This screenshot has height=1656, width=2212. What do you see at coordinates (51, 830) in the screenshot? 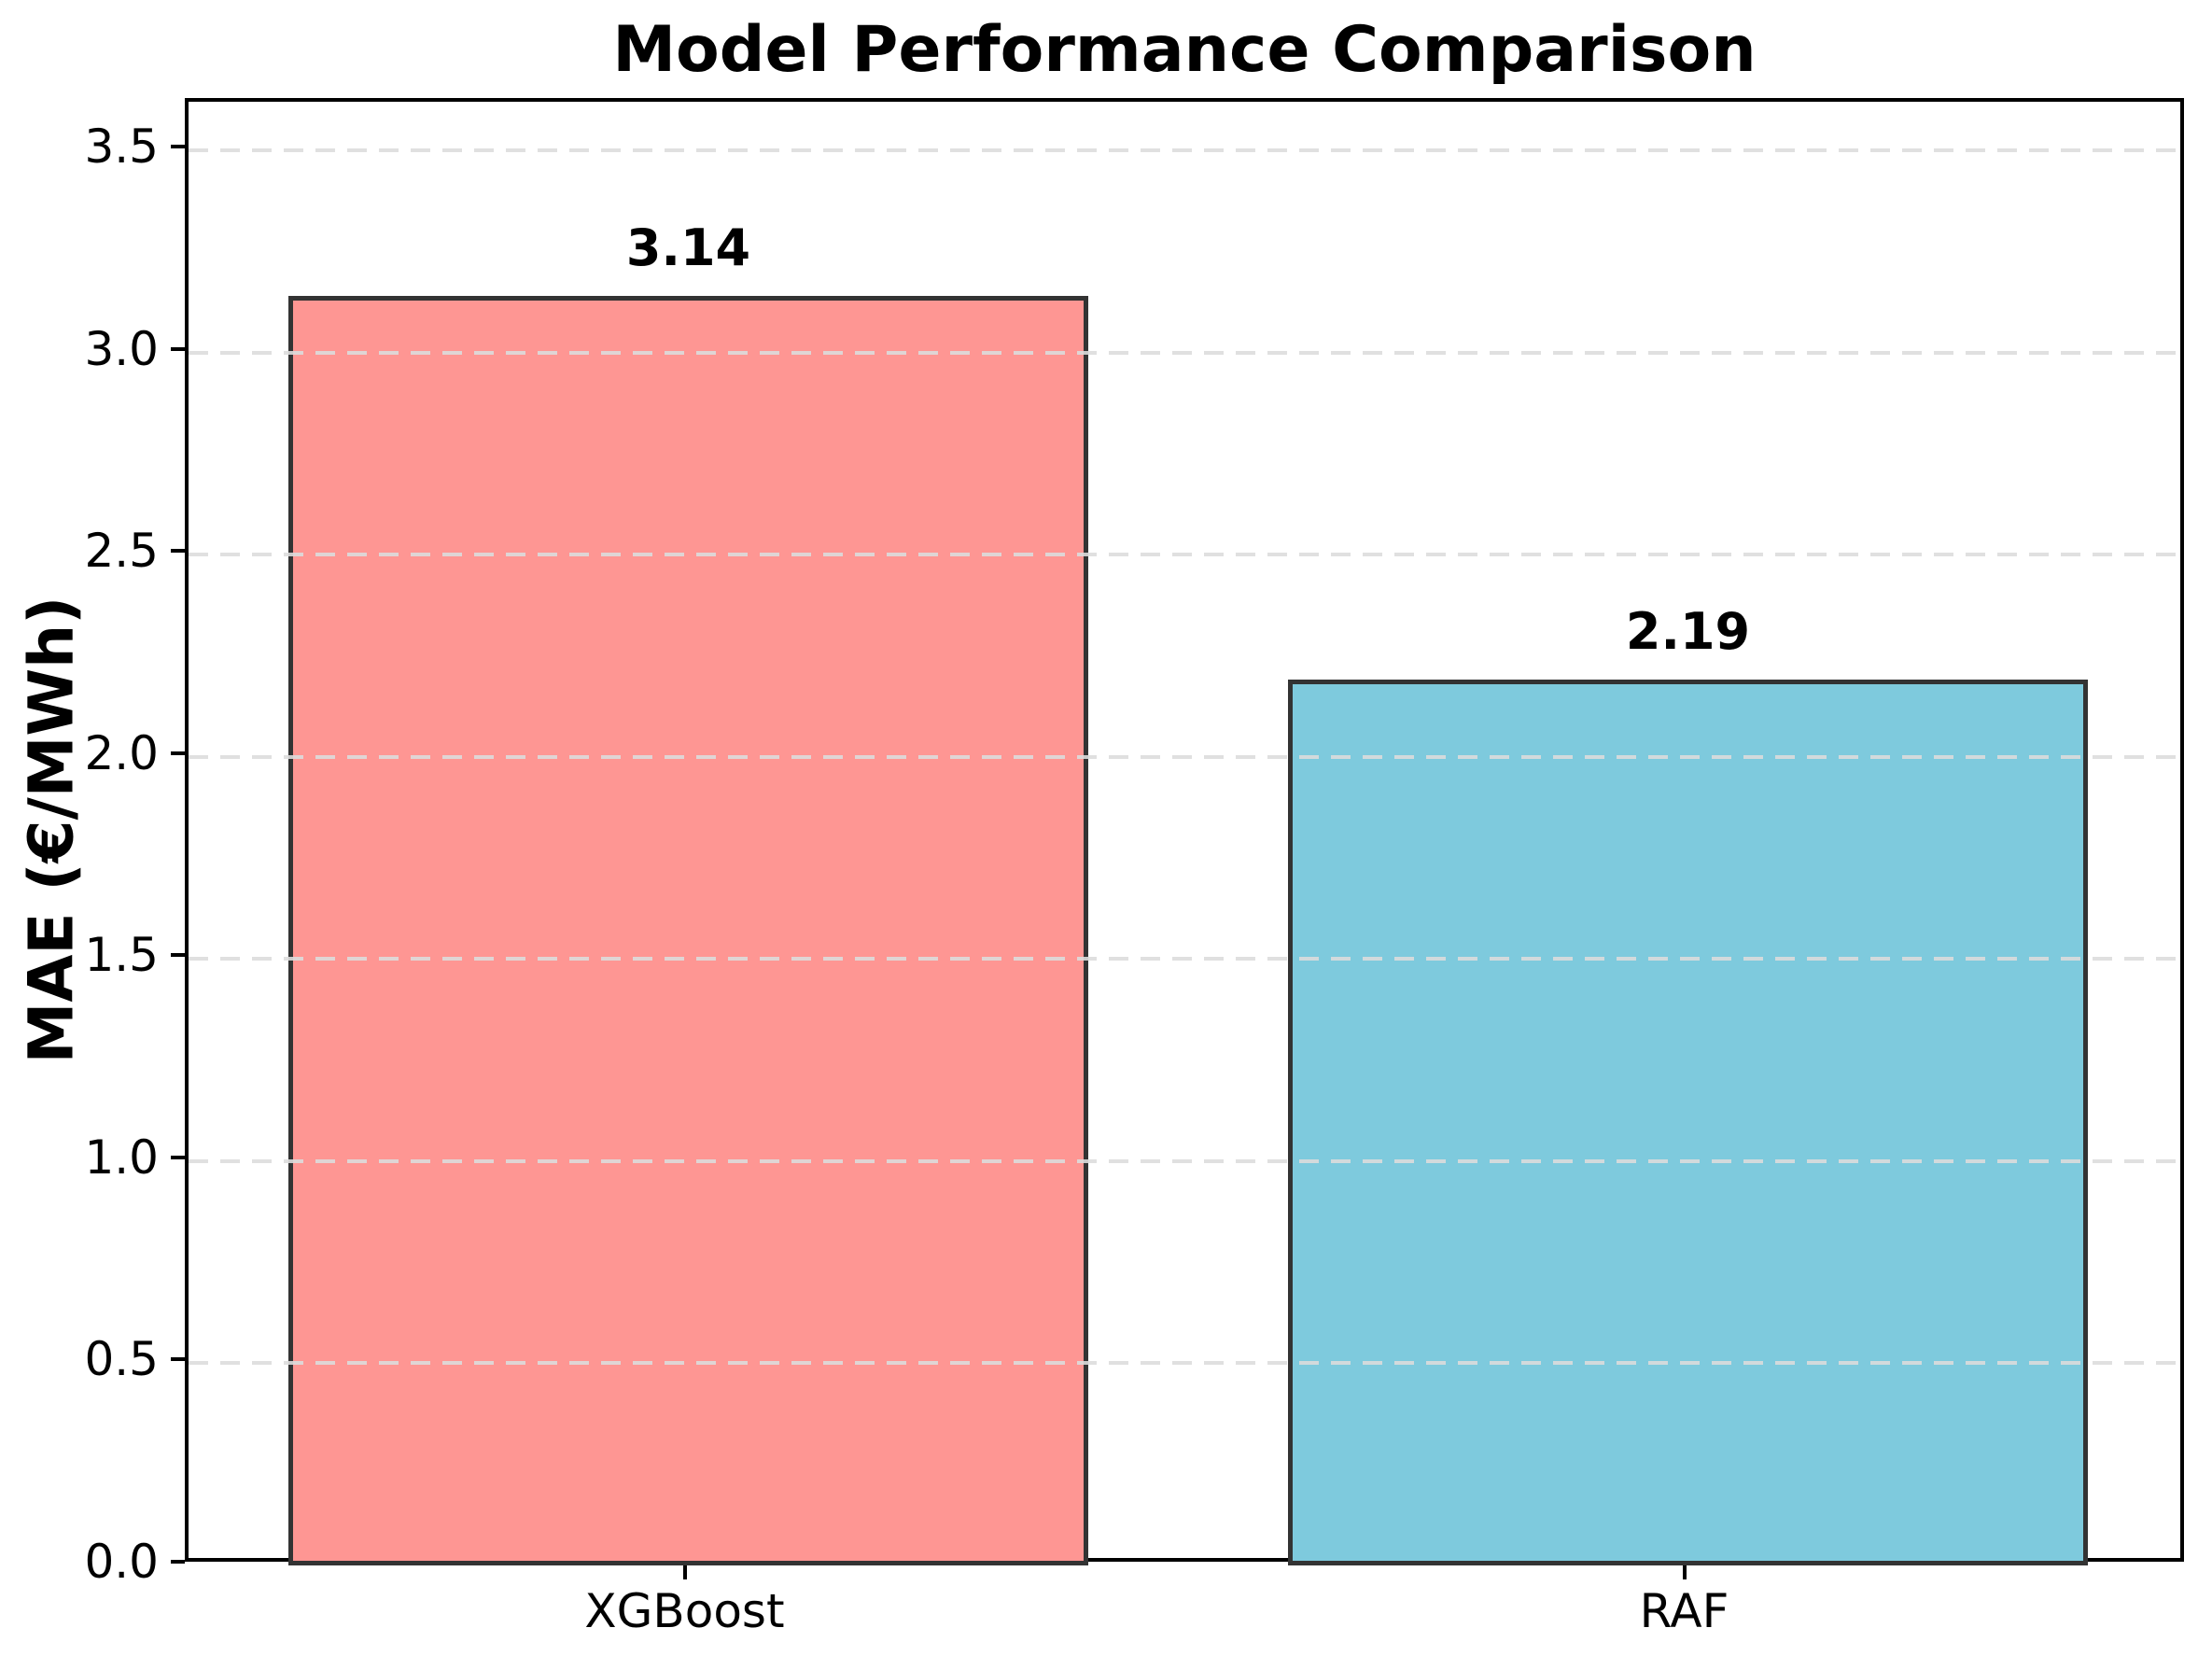
I see `y-axis-label: MAE (€/MWh)` at bounding box center [51, 830].